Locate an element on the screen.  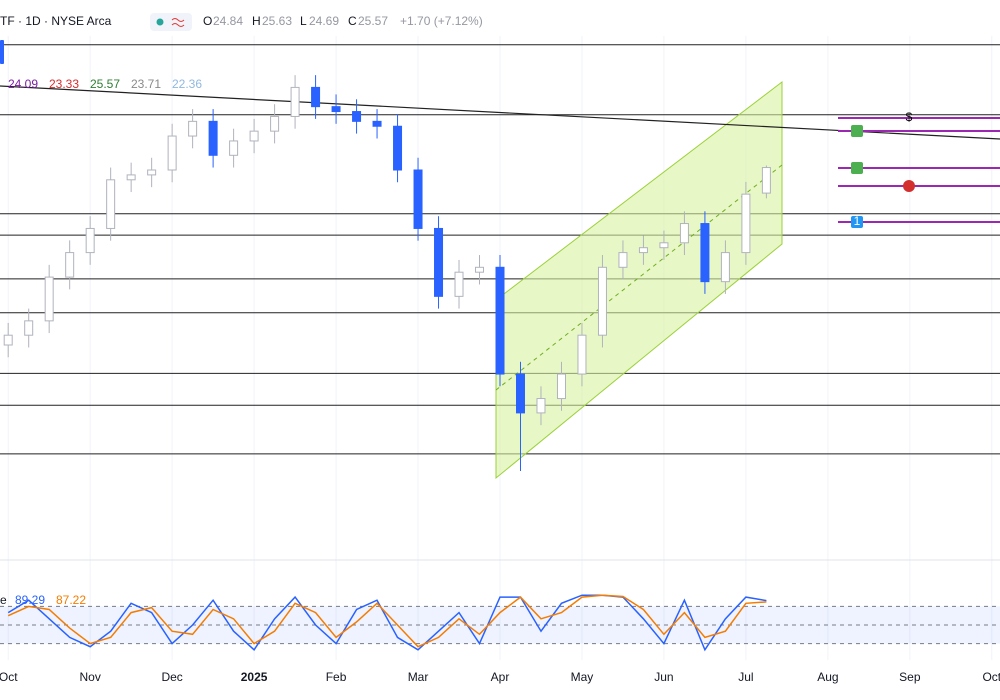
ohlc-value: 24.84 is located at coordinates (228, 21).